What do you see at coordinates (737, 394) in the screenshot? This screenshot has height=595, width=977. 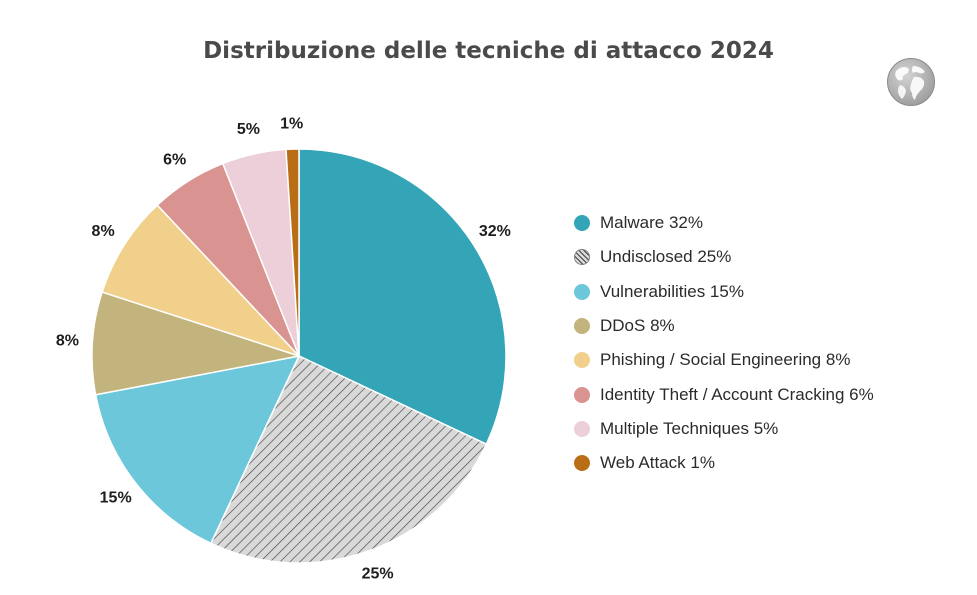 I see `legend-label: Identity Theft / Account Cracking 6%` at bounding box center [737, 394].